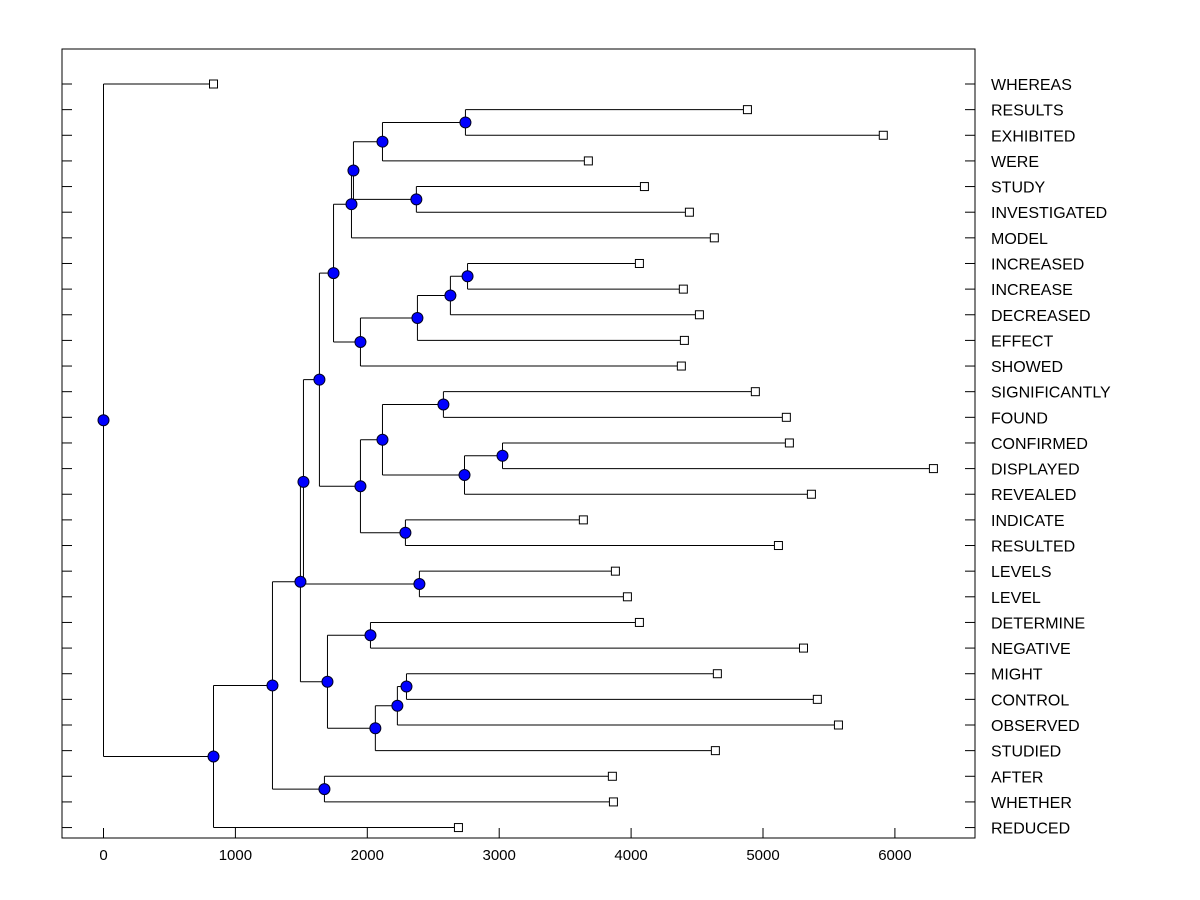 The height and width of the screenshot is (900, 1200). What do you see at coordinates (367, 855) in the screenshot?
I see `x-tick-label: 2000` at bounding box center [367, 855].